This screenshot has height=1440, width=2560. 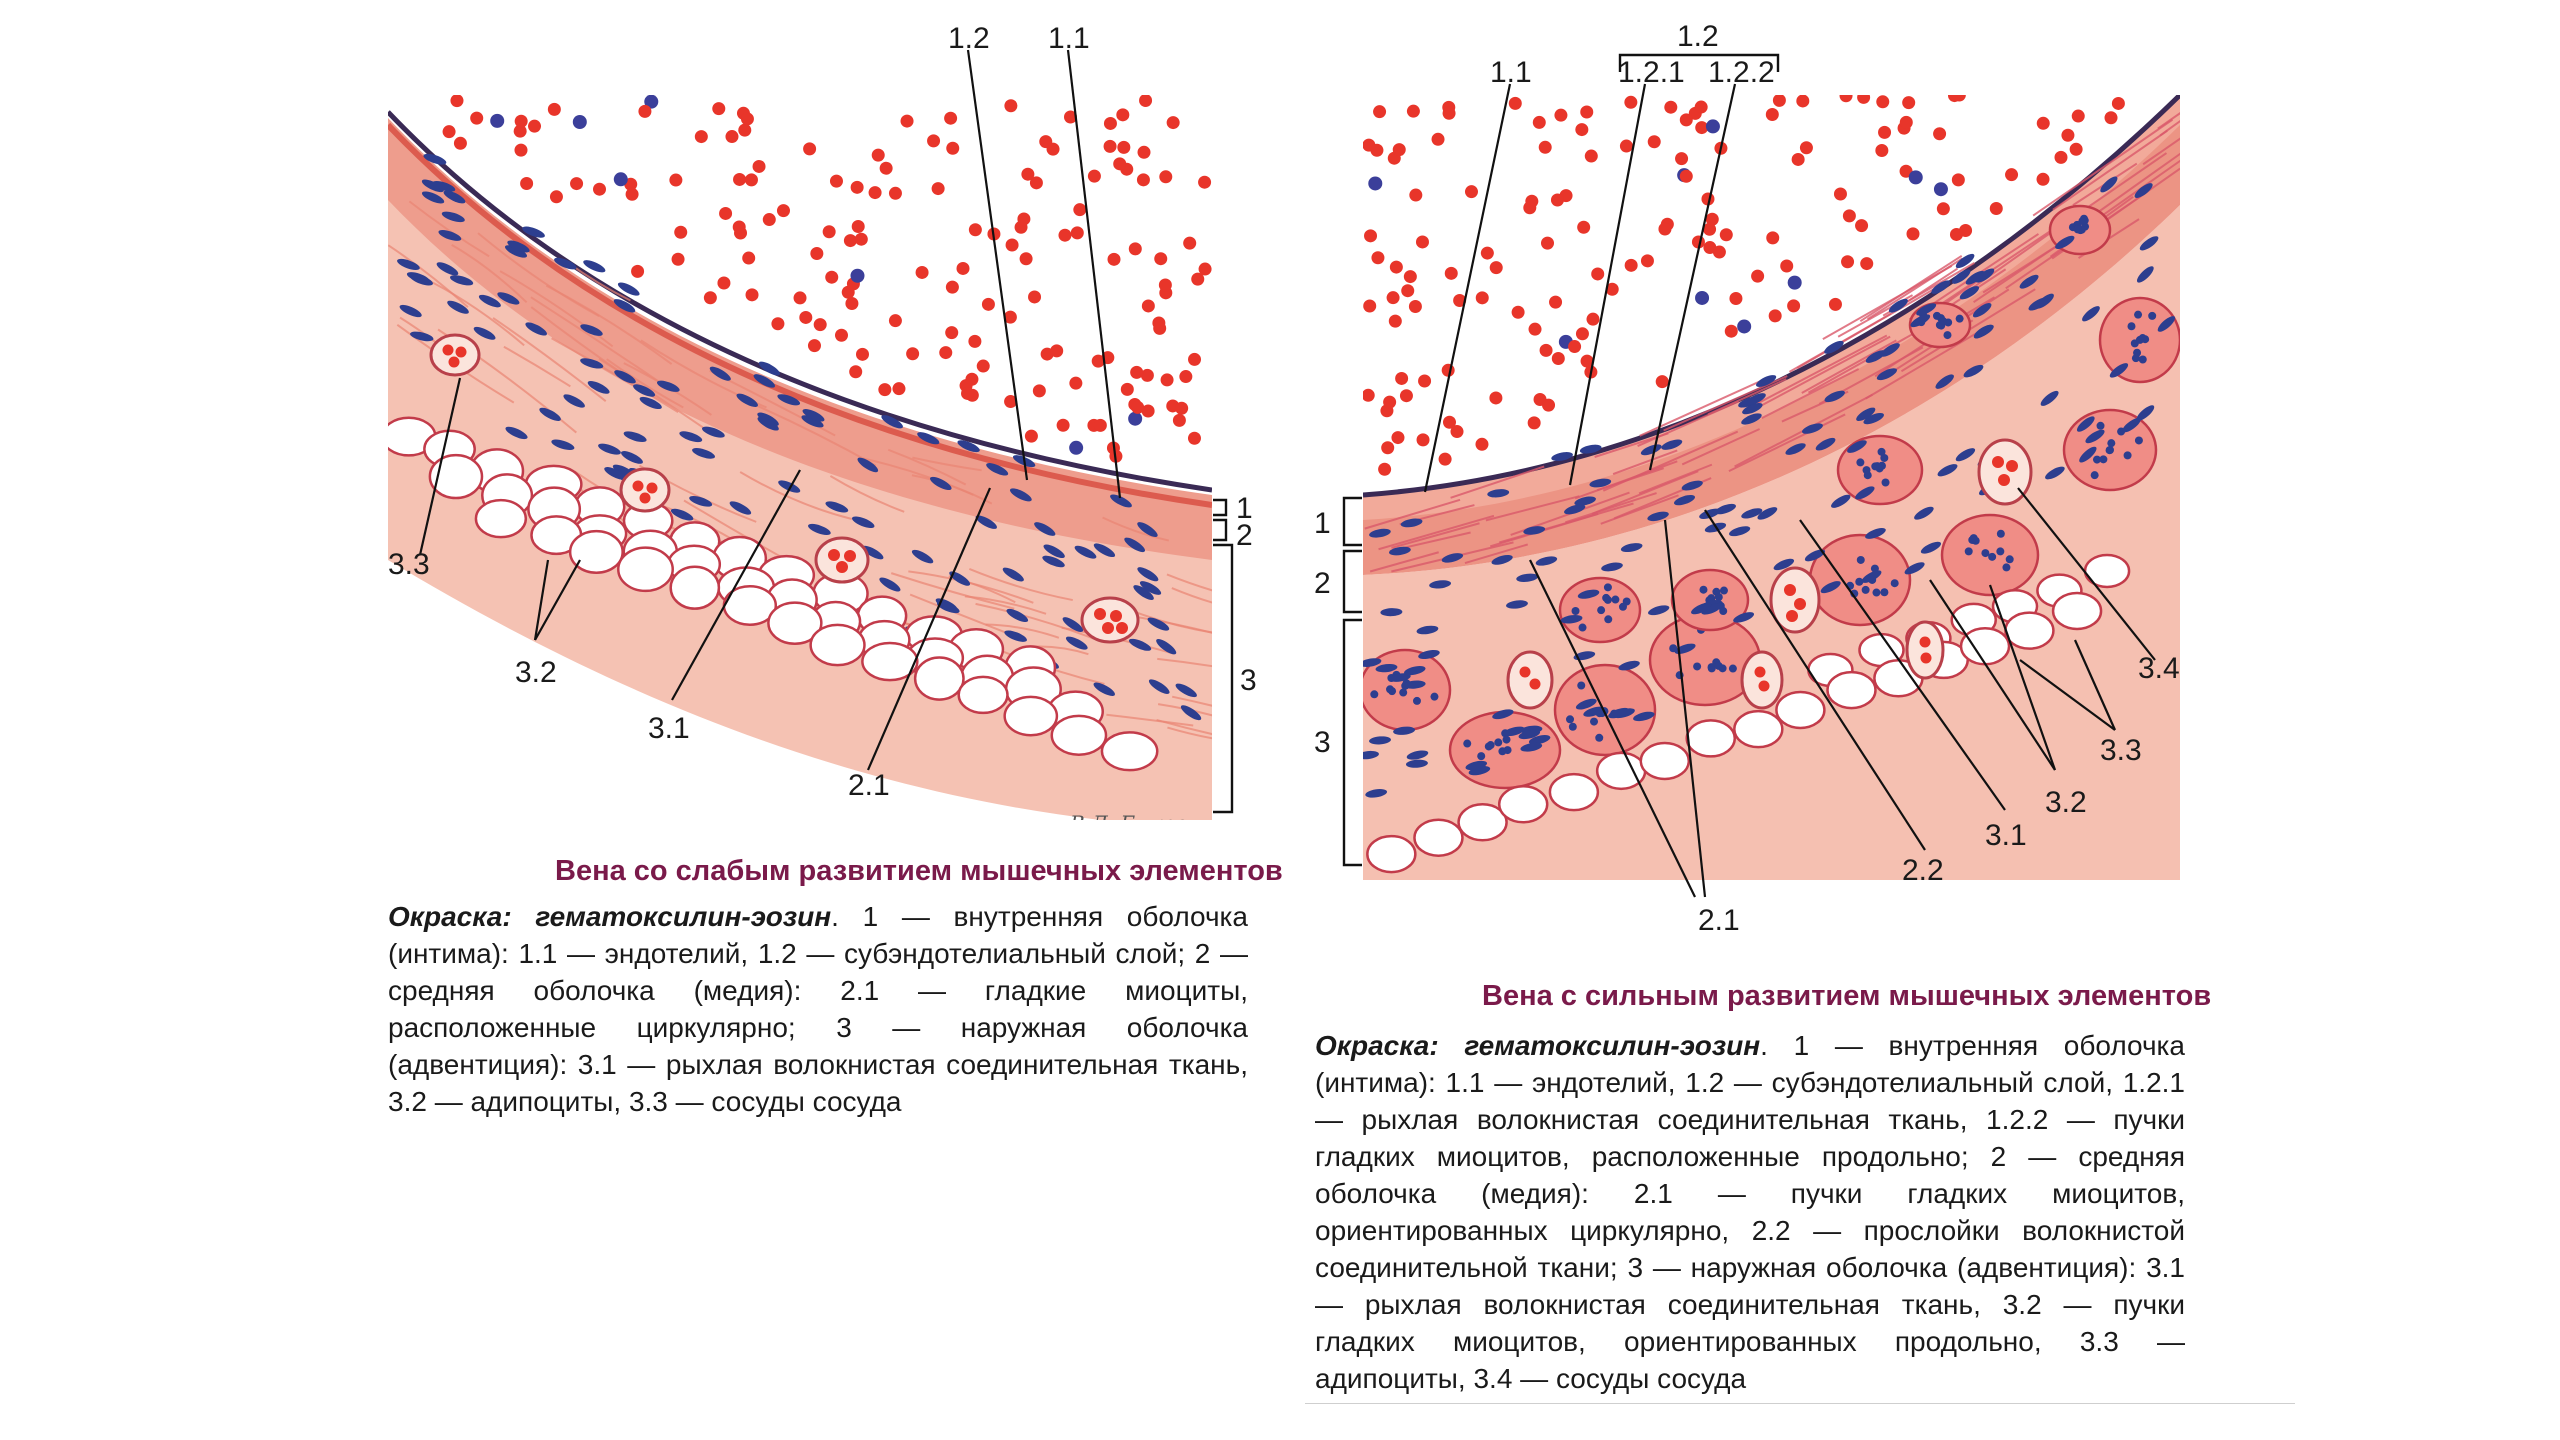 What do you see at coordinates (1511, 72) in the screenshot?
I see `right-label-1-1: 1.1` at bounding box center [1511, 72].